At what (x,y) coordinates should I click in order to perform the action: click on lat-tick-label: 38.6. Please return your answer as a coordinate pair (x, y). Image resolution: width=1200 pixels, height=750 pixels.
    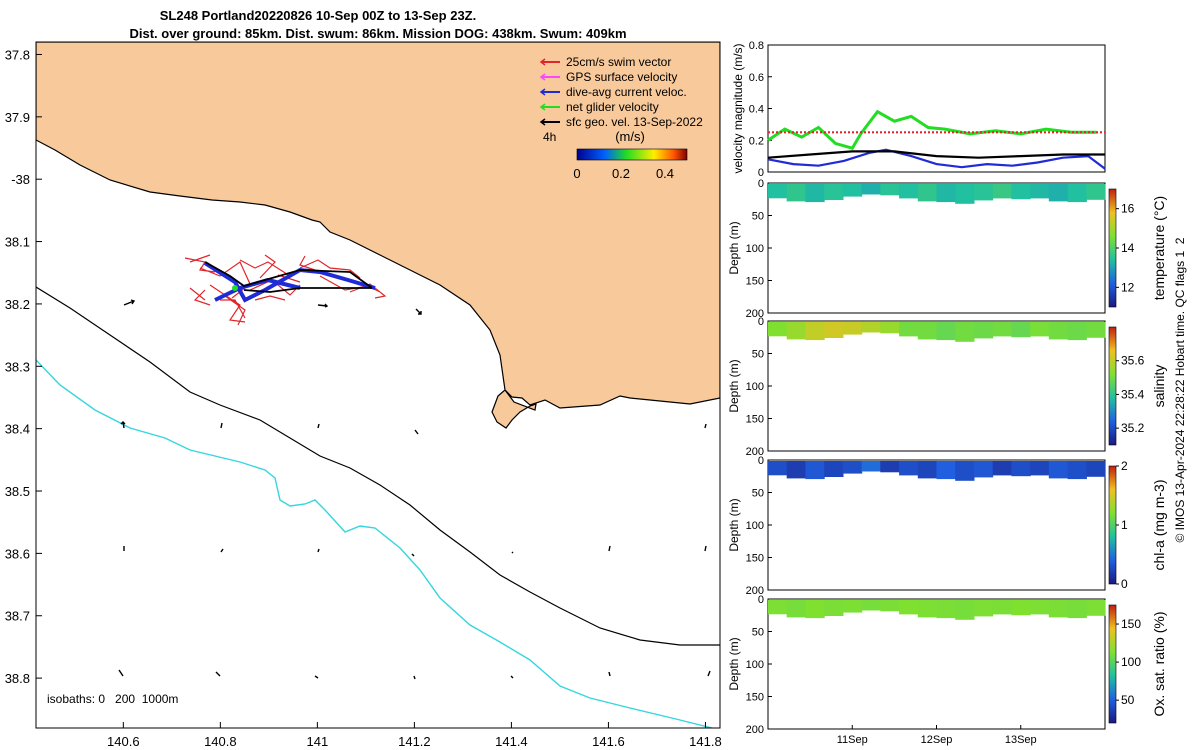
    Looking at the image, I should click on (17, 553).